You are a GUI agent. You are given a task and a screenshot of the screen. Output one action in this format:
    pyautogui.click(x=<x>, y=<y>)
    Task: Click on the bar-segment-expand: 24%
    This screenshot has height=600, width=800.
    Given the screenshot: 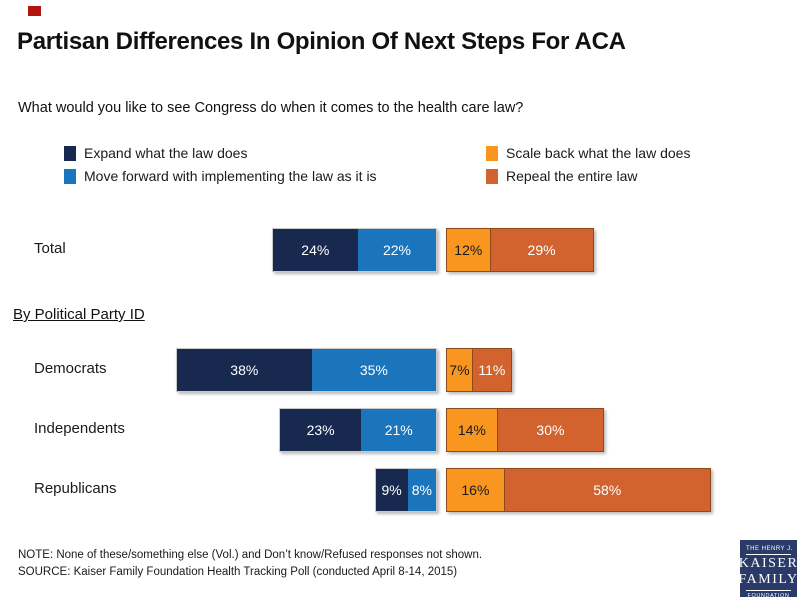 What is the action you would take?
    pyautogui.click(x=315, y=250)
    